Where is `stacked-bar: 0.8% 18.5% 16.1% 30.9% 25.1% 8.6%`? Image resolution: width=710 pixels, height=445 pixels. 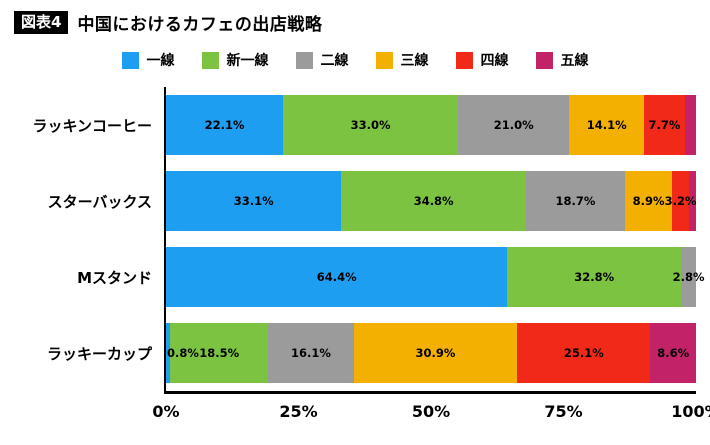
stacked-bar: 0.8% 18.5% 16.1% 30.9% 25.1% 8.6% is located at coordinates (431, 353).